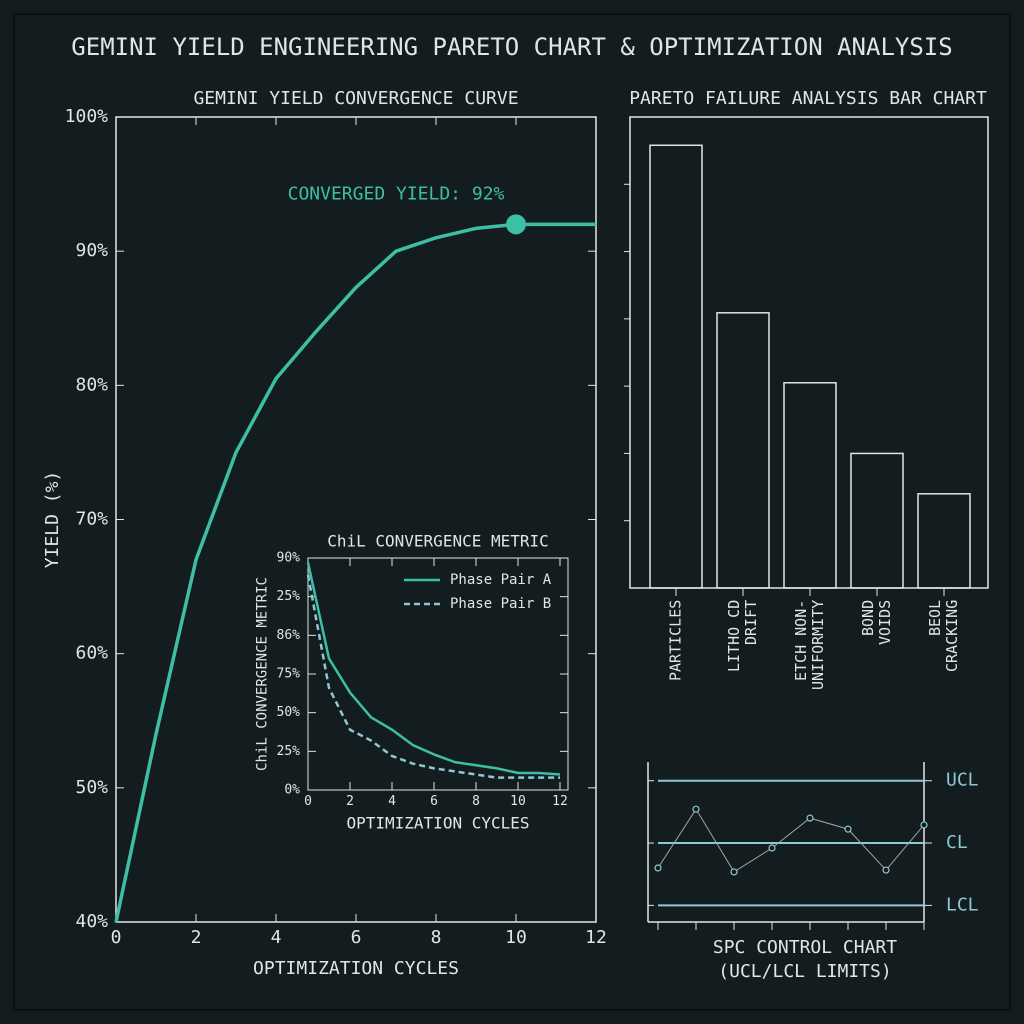  What do you see at coordinates (804, 971) in the screenshot?
I see `chart-subtitle: (UCL/LCL LIMITS)` at bounding box center [804, 971].